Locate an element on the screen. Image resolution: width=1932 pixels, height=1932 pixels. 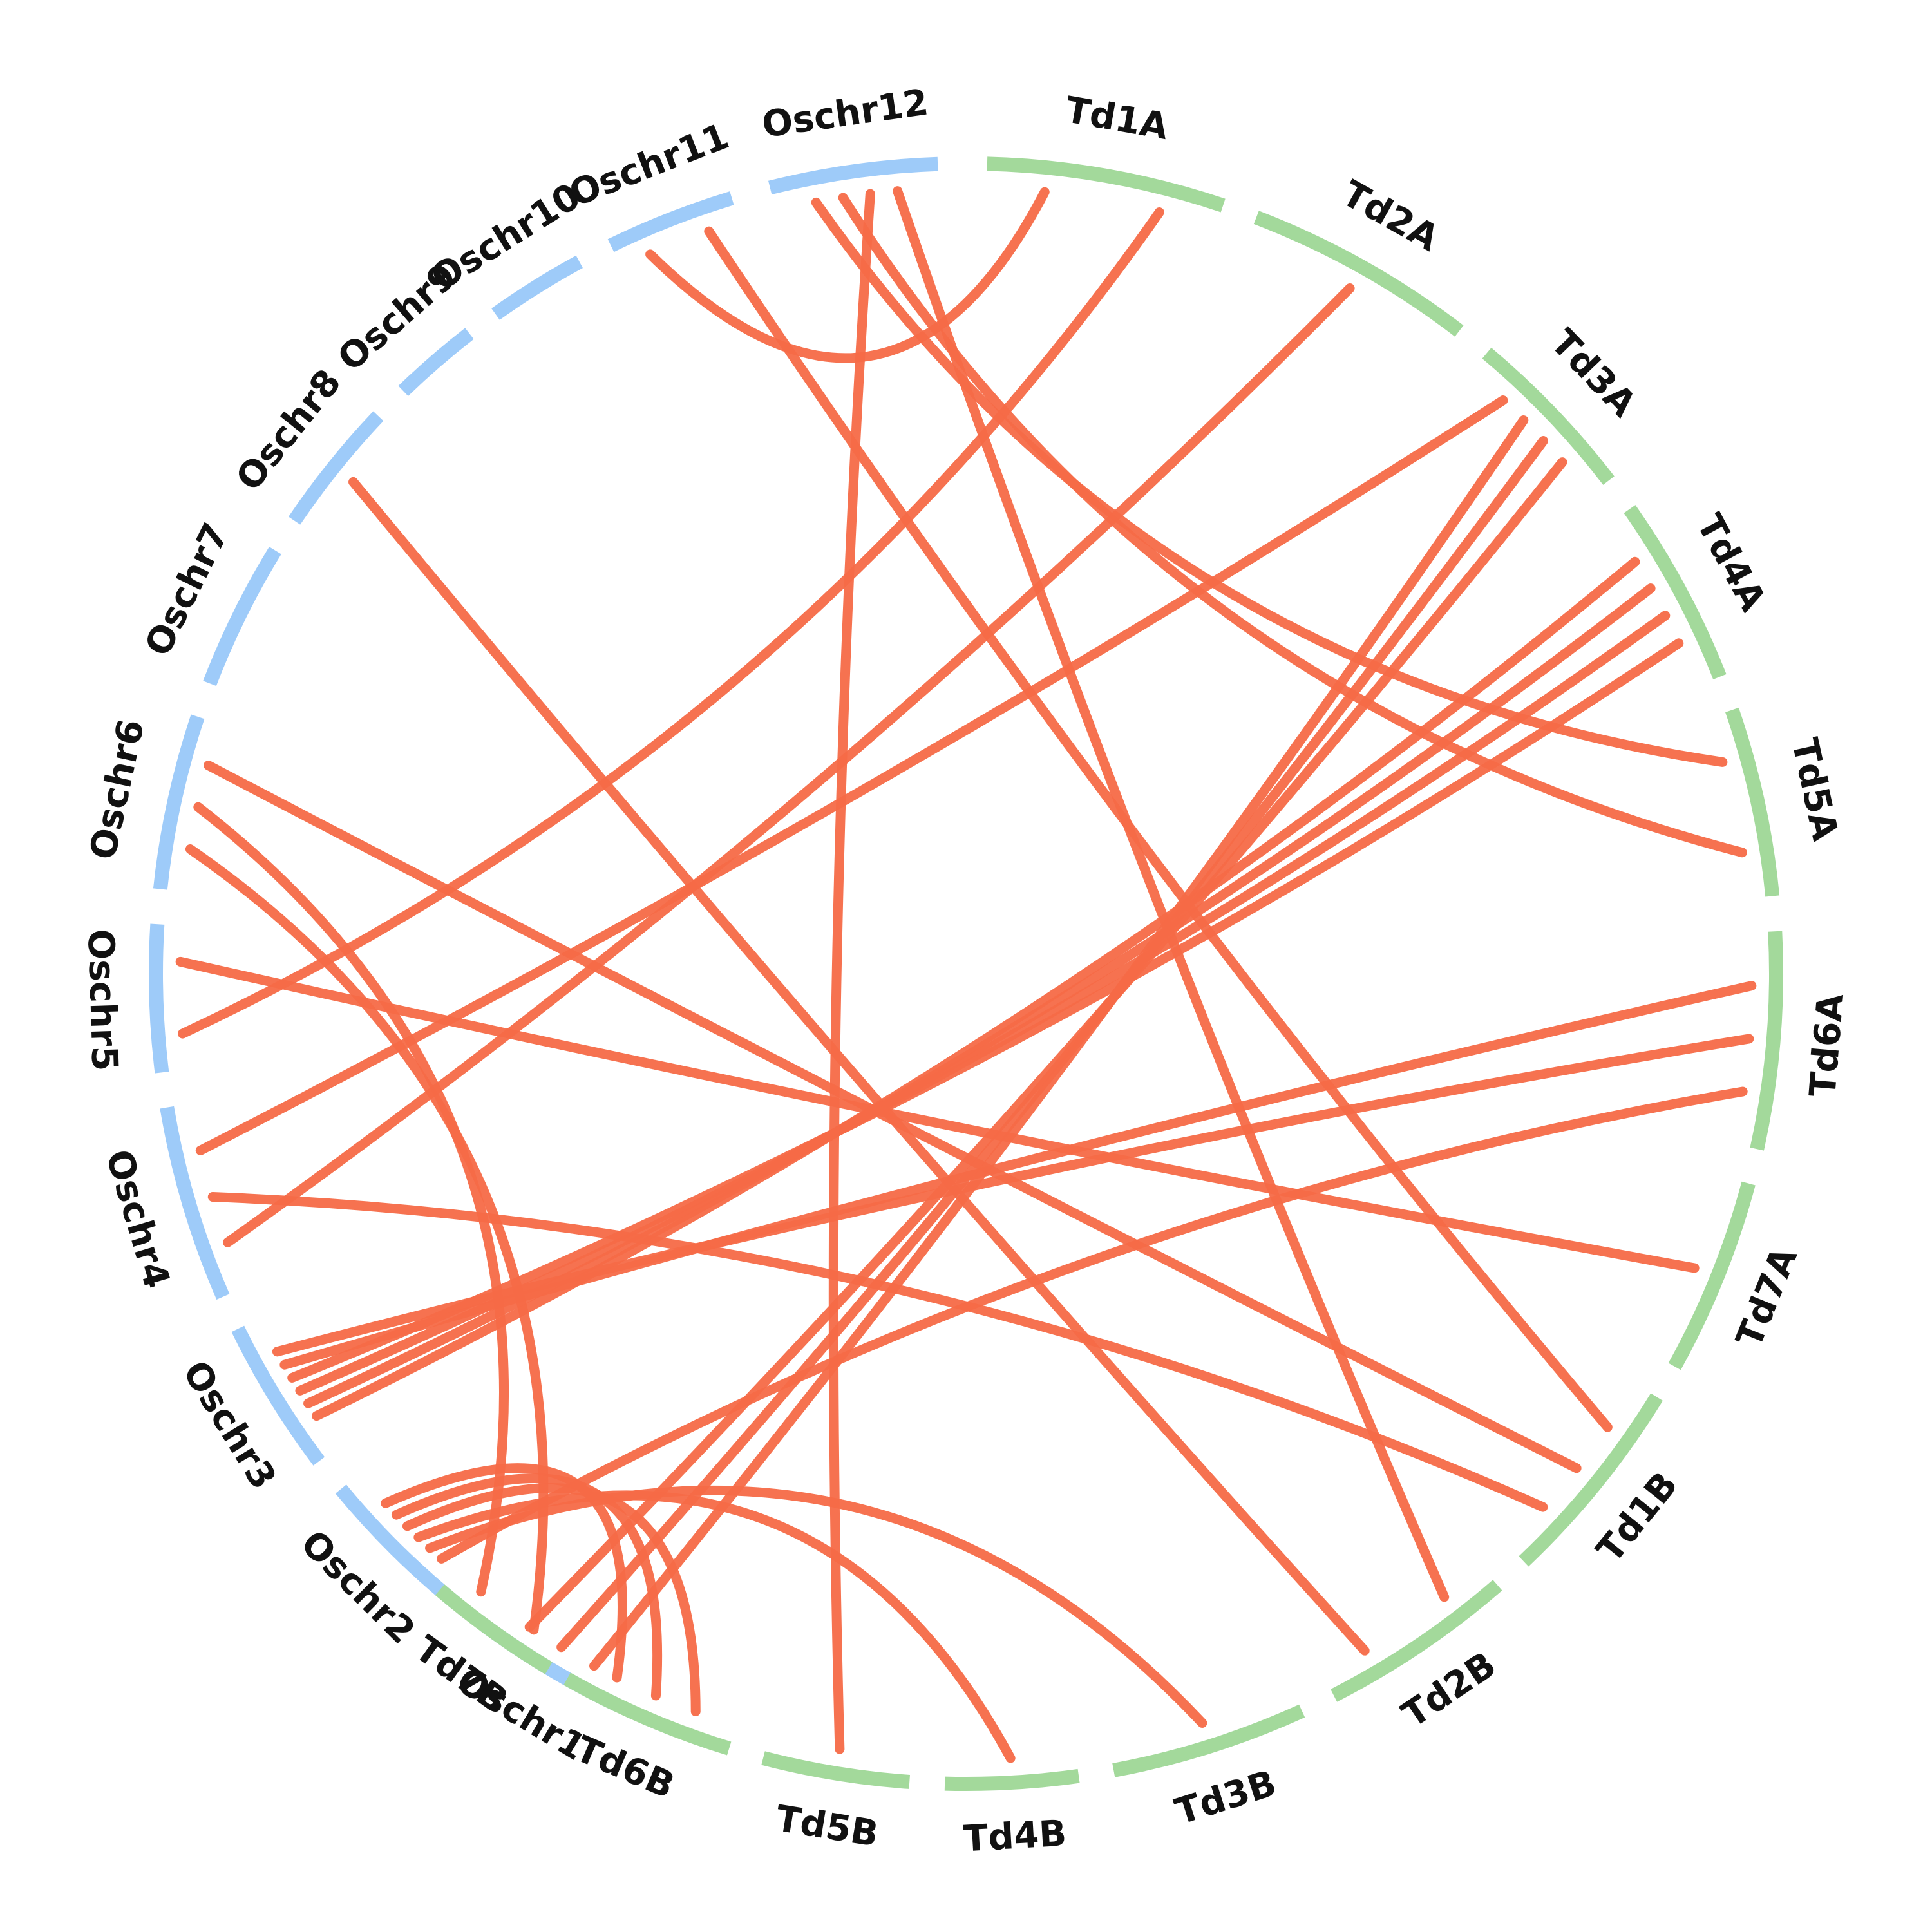
chromosome-label-td2a: Td2A is located at coordinates (1390, 216).